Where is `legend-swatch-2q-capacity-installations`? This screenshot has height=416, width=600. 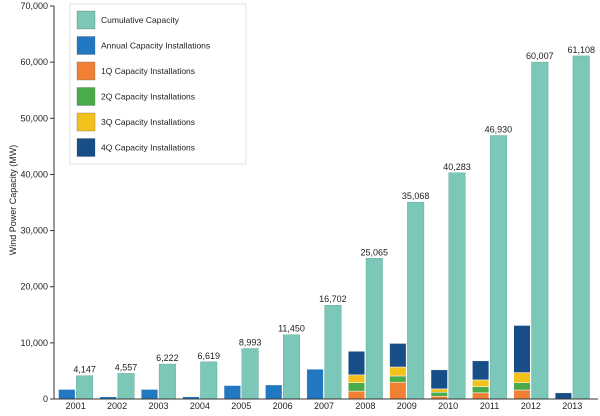 legend-swatch-2q-capacity-installations is located at coordinates (86, 96).